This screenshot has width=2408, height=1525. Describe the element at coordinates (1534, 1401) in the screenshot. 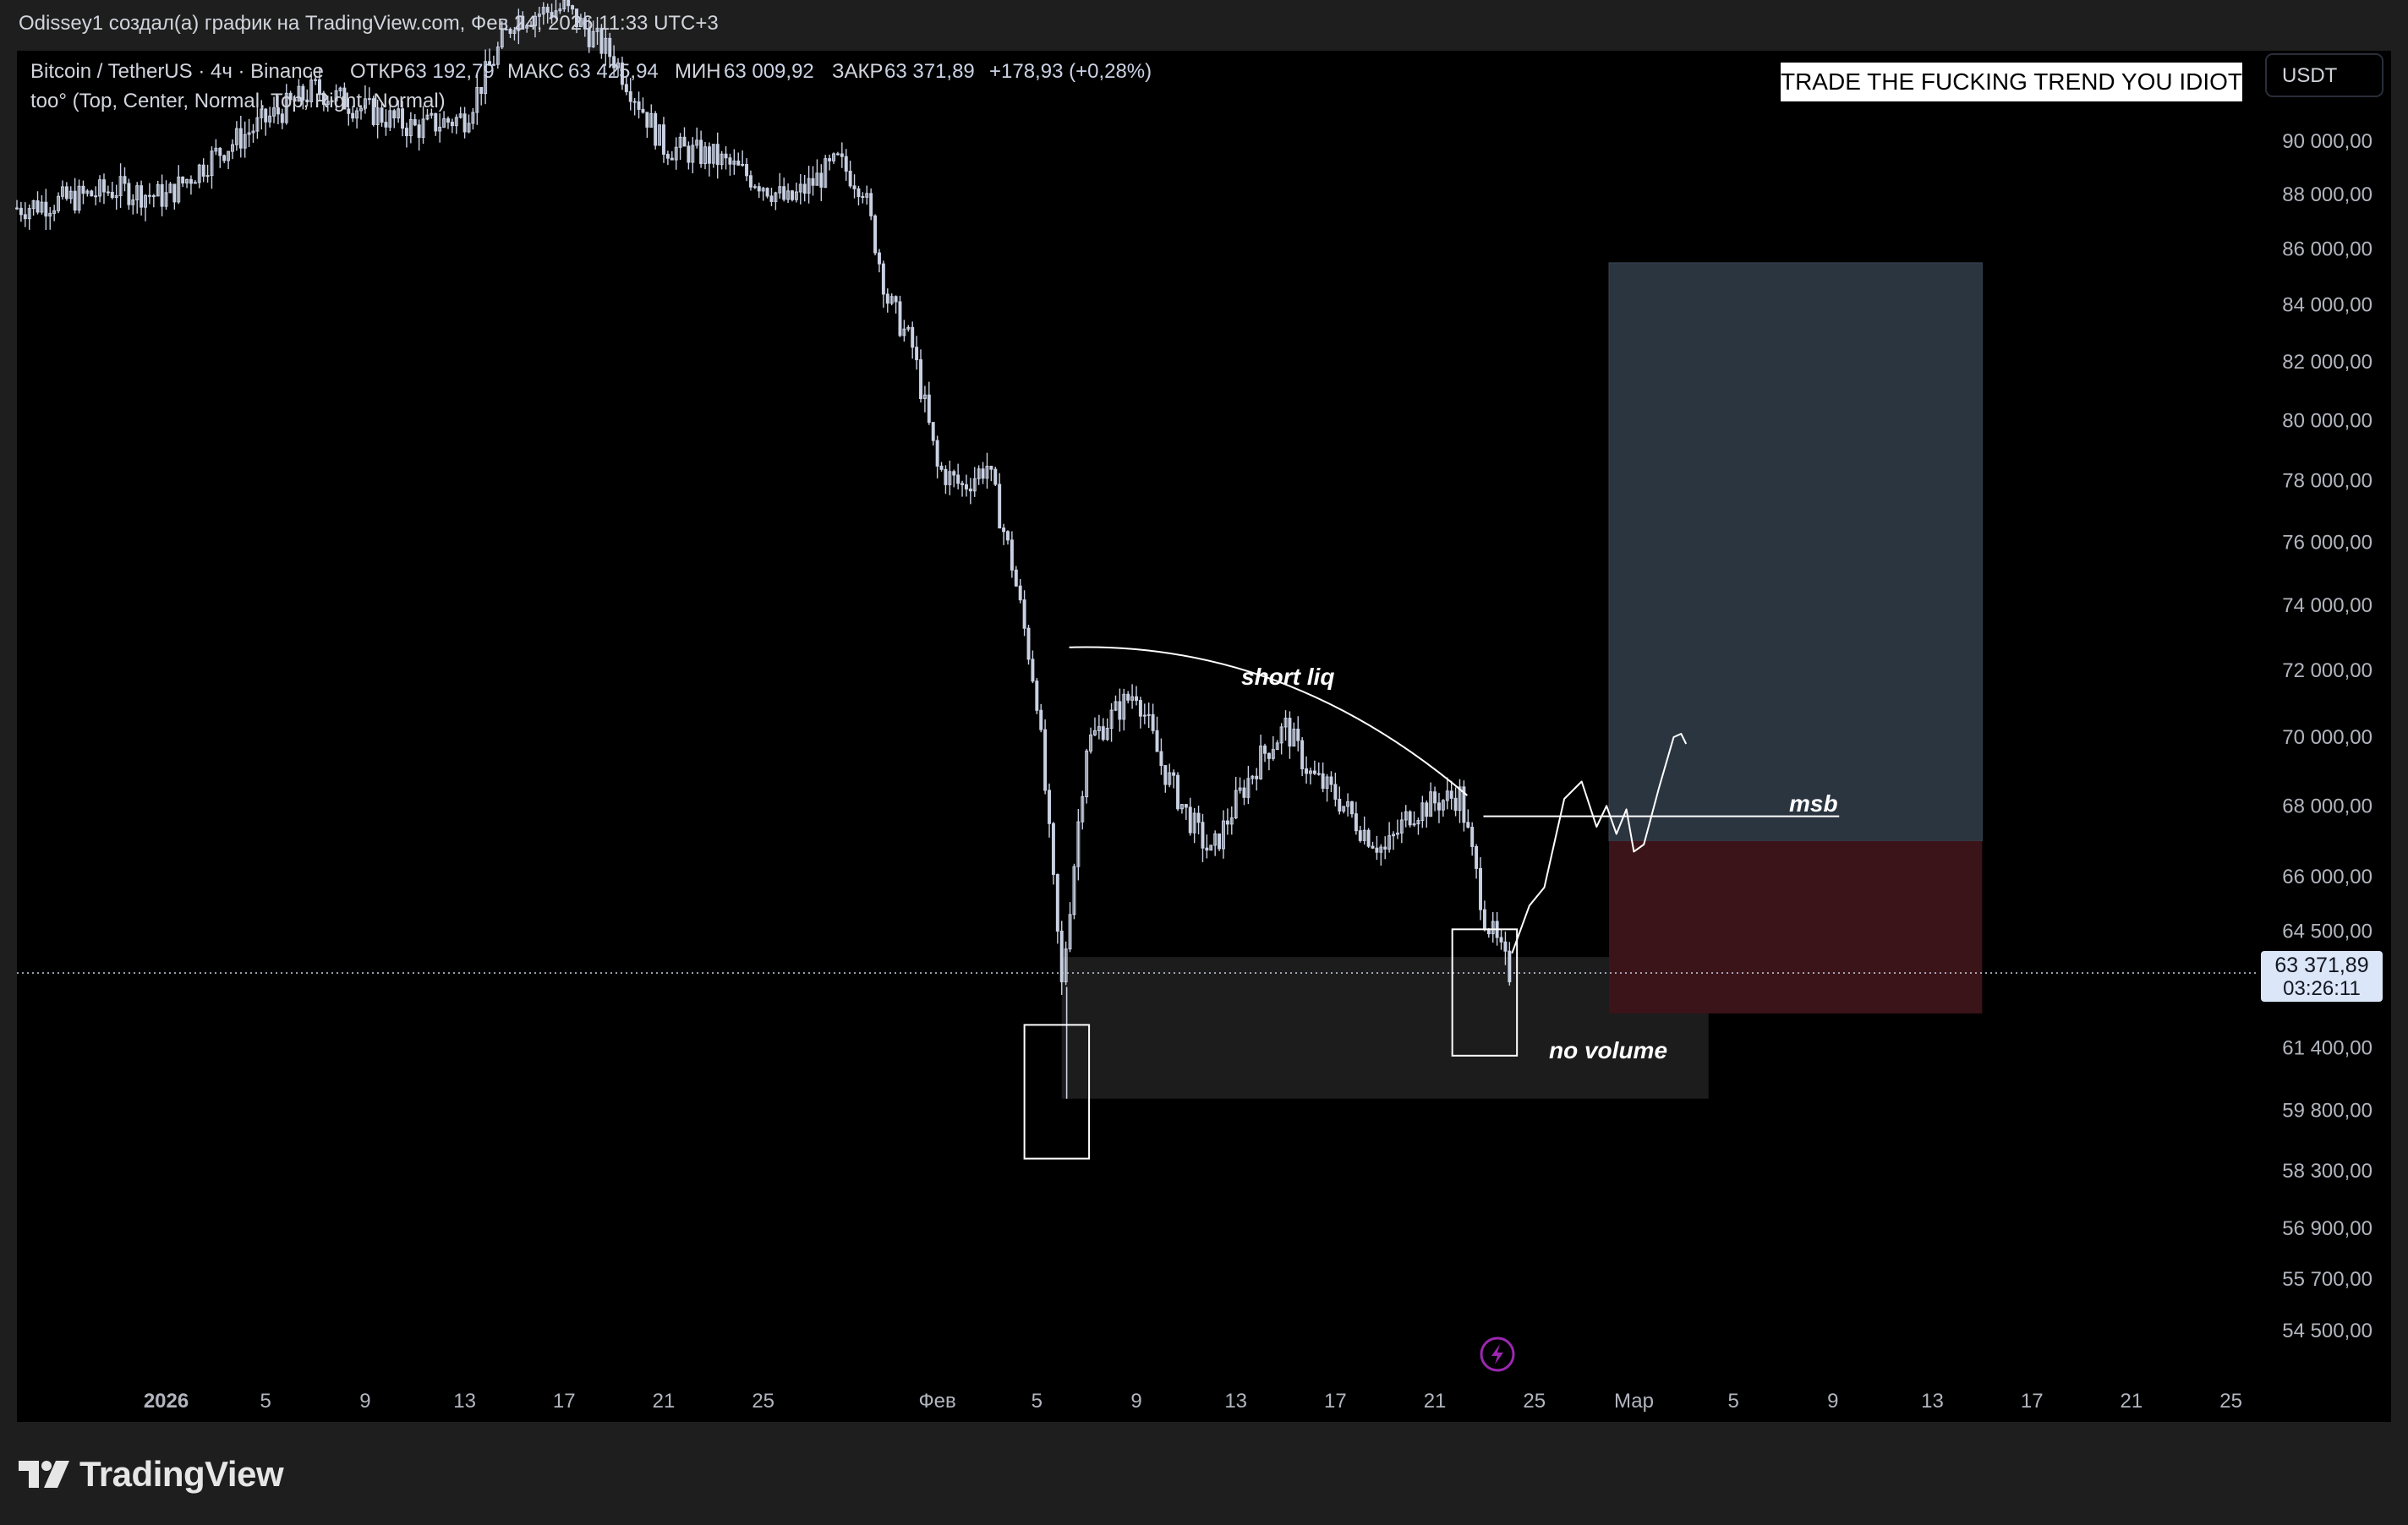

I see `time-tick-label: 25` at that location.